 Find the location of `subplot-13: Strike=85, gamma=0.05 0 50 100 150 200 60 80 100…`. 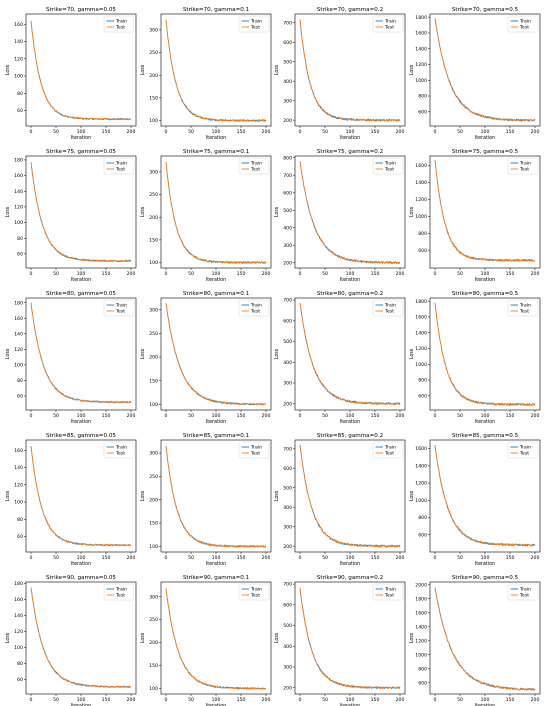

subplot-13: Strike=85, gamma=0.05 0 50 100 150 200 60 80 100… is located at coordinates (71, 500).